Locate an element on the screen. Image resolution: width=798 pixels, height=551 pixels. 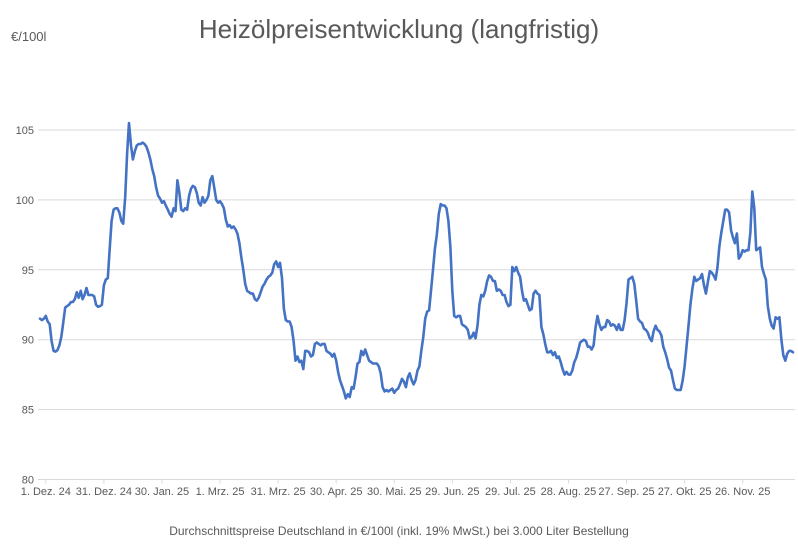
y-tick-label-80: 80 is located at coordinates (28, 481).